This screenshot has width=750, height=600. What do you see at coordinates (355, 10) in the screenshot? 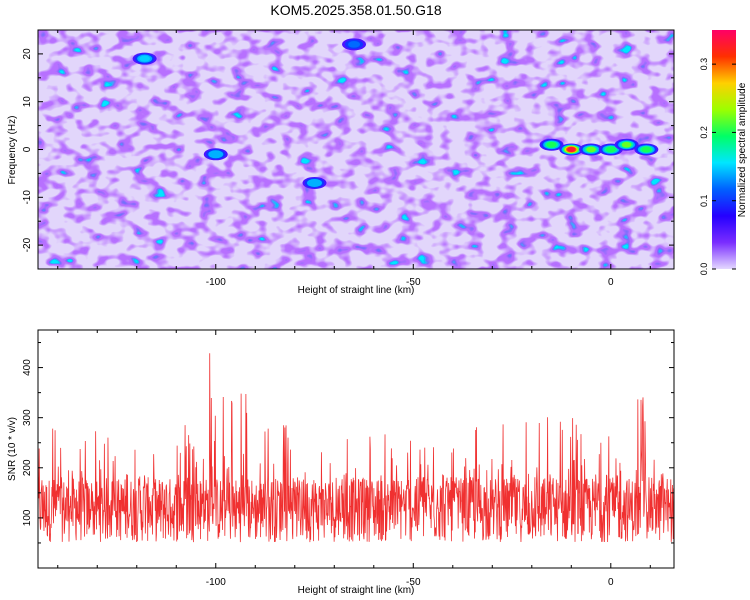
I see `figure-title: KOM5.2025.358.01.50.G18` at bounding box center [355, 10].